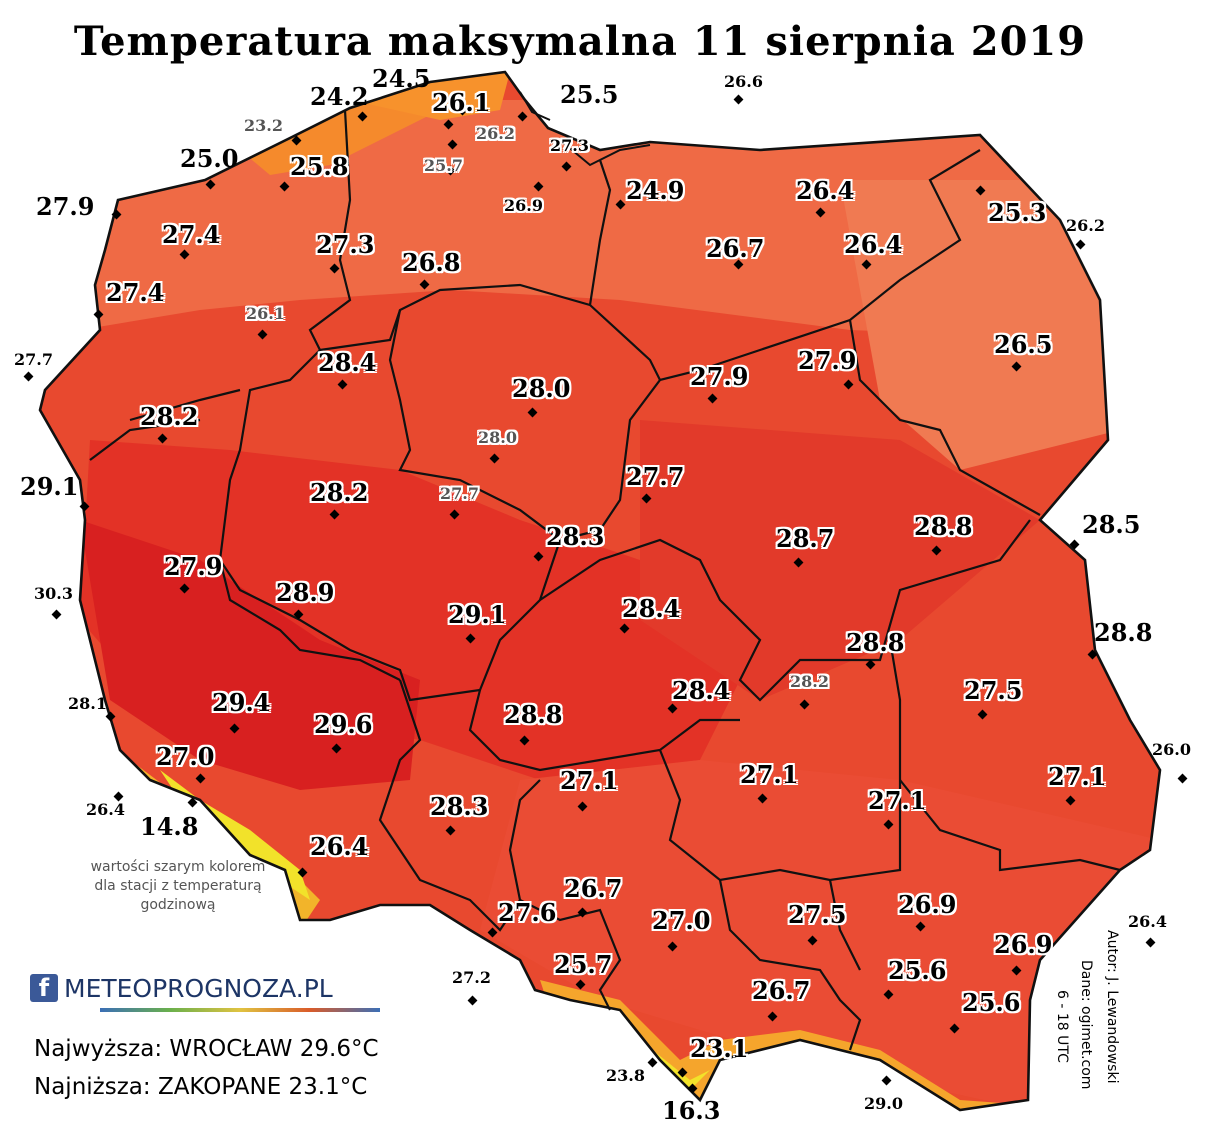 The image size is (1208, 1136). What do you see at coordinates (169, 826) in the screenshot?
I see `station-temperature-label: 14.8` at bounding box center [169, 826].